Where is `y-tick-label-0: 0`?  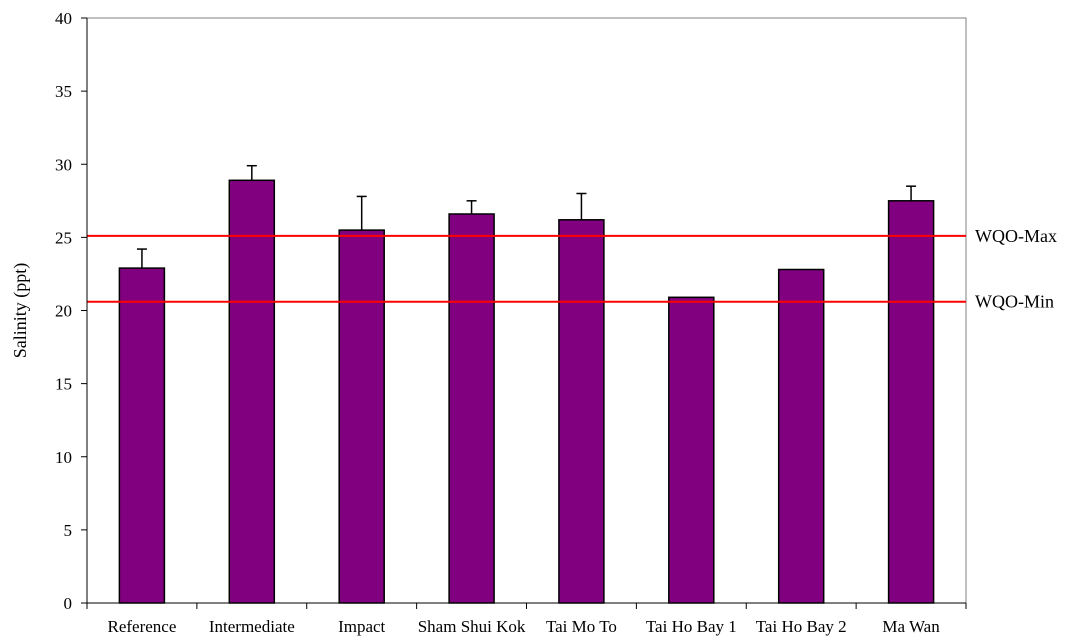 y-tick-label-0: 0 is located at coordinates (68, 603).